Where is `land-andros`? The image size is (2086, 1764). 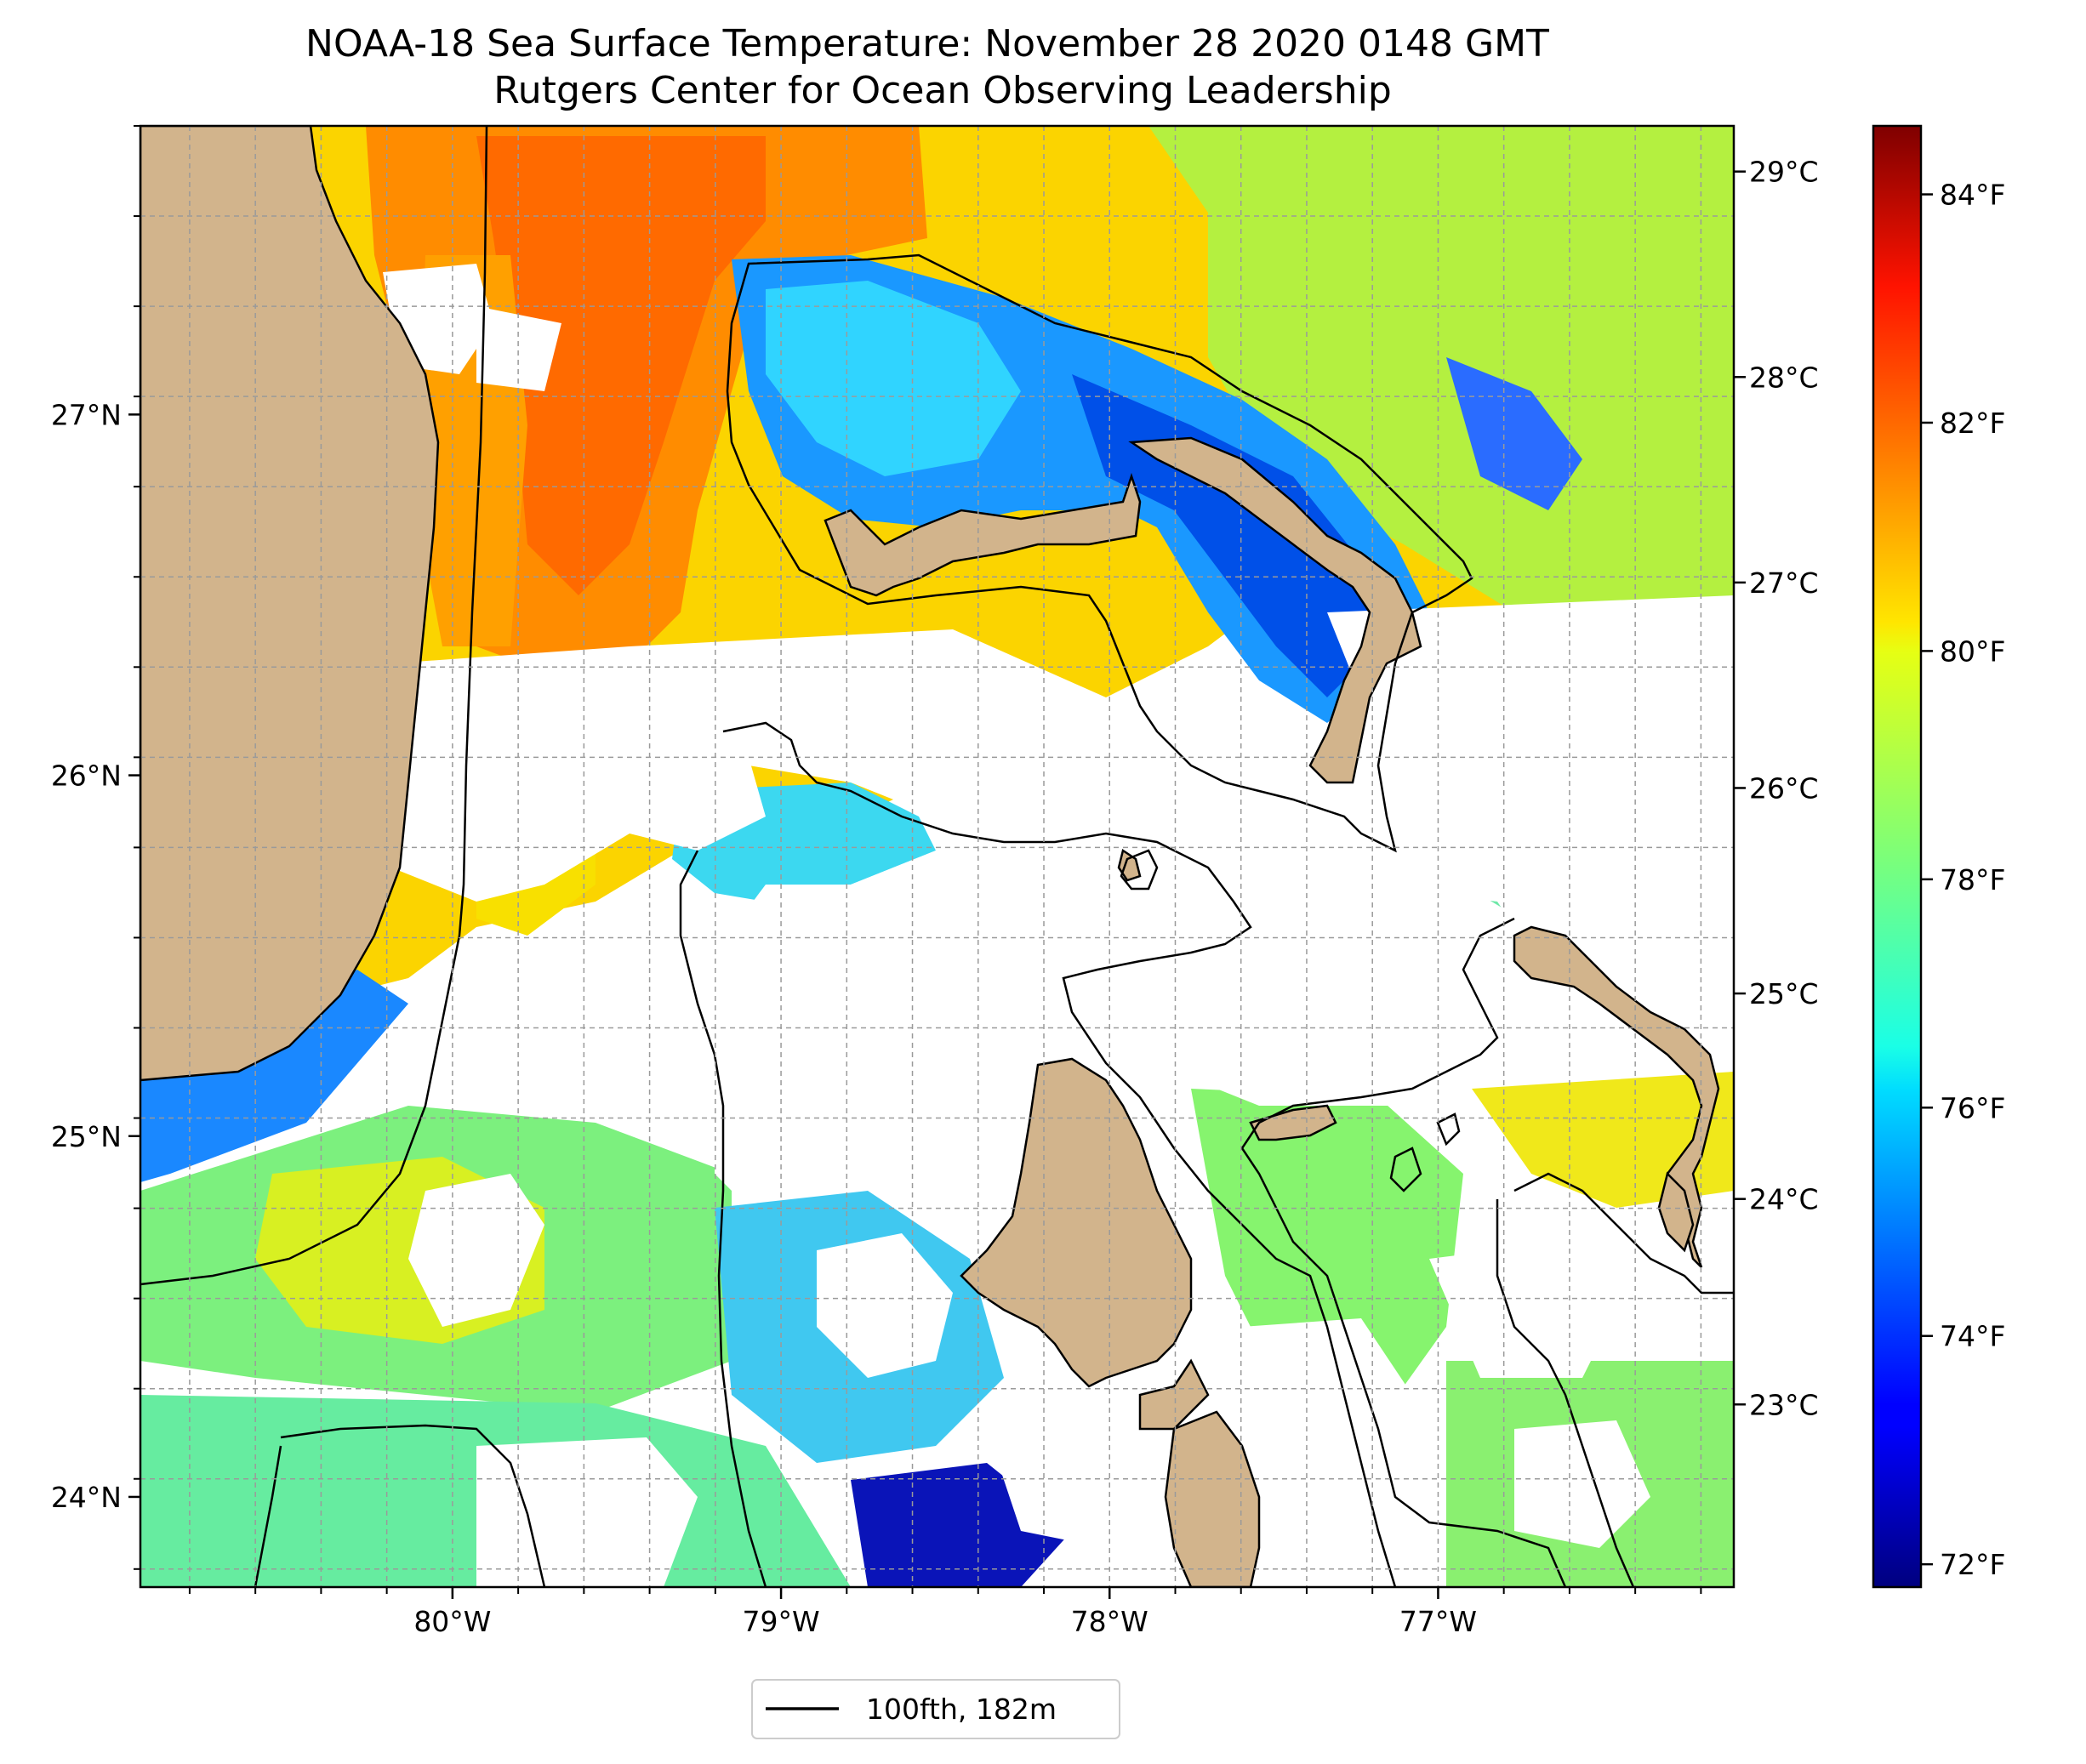
land-andros is located at coordinates (1076, 1222).